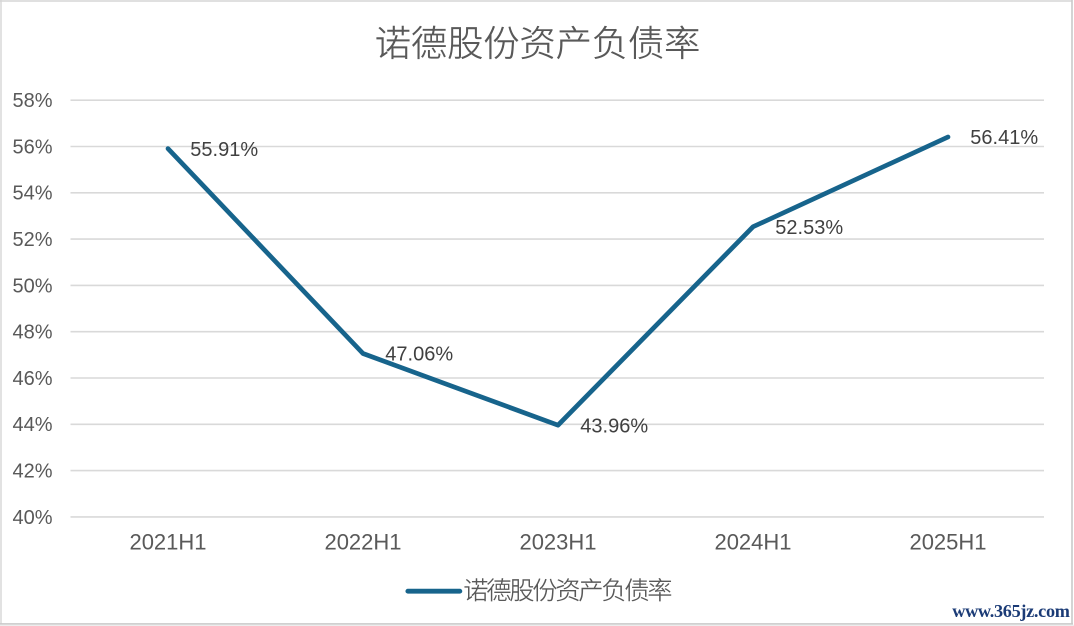 This screenshot has width=1074, height=626. I want to click on svg-text: 52%, so click(32, 240).